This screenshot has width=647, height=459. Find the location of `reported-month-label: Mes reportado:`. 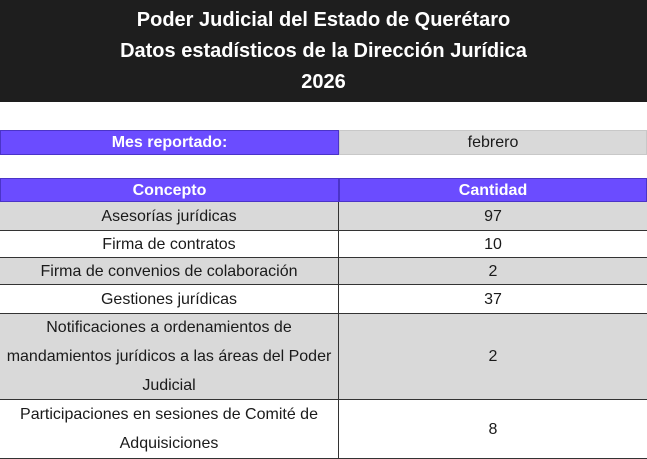

reported-month-label: Mes reportado: is located at coordinates (169, 142).